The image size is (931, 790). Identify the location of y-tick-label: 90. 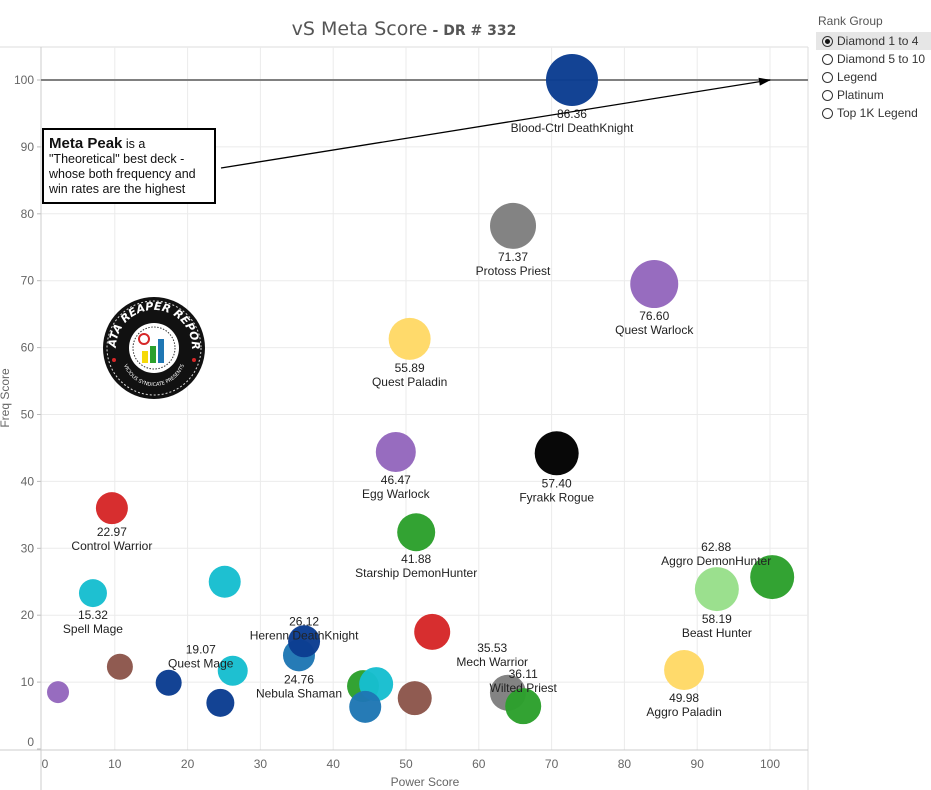
(28, 147).